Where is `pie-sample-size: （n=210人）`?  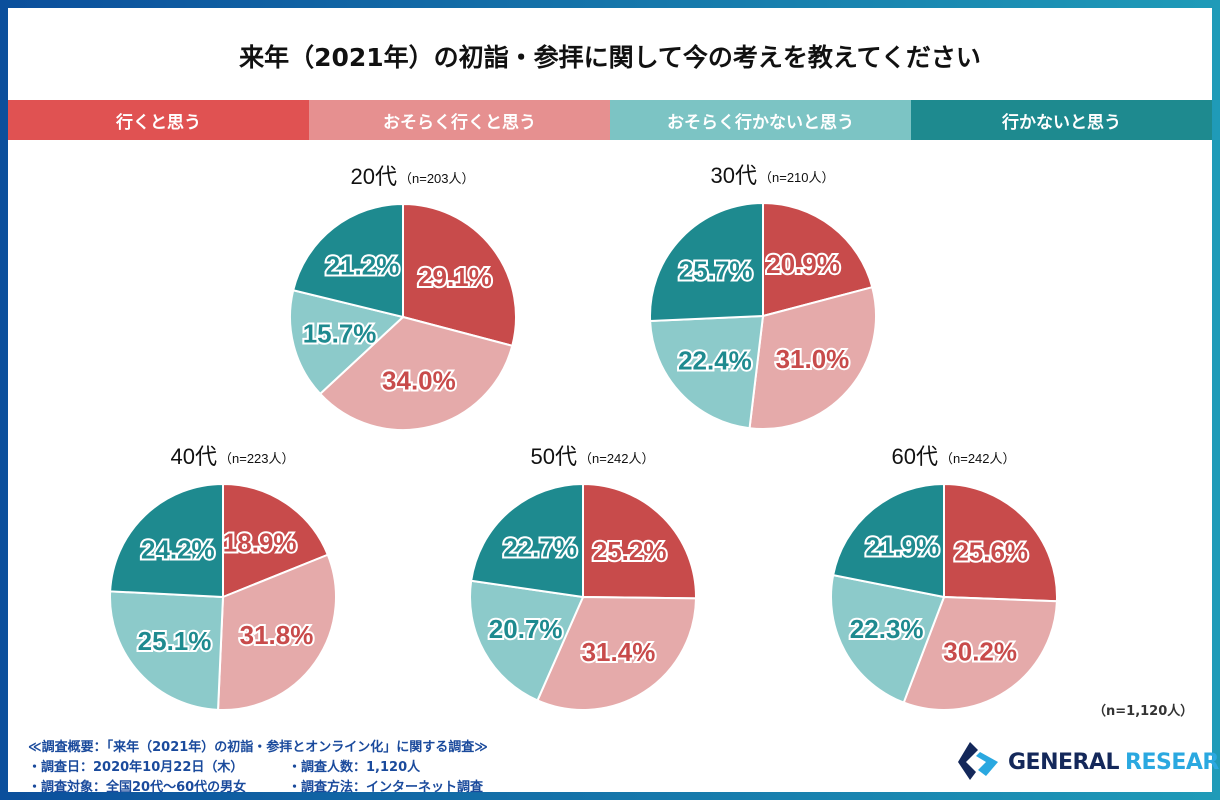
pie-sample-size: （n=210人） is located at coordinates (797, 177).